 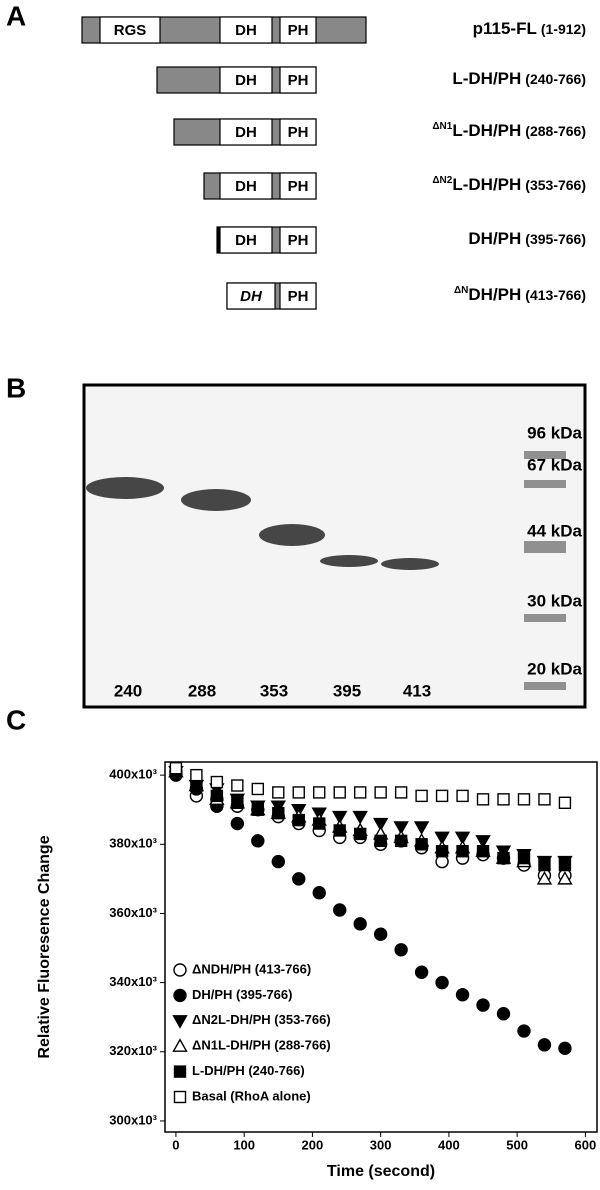 I want to click on x-tick-label: 500, so click(x=517, y=1144).